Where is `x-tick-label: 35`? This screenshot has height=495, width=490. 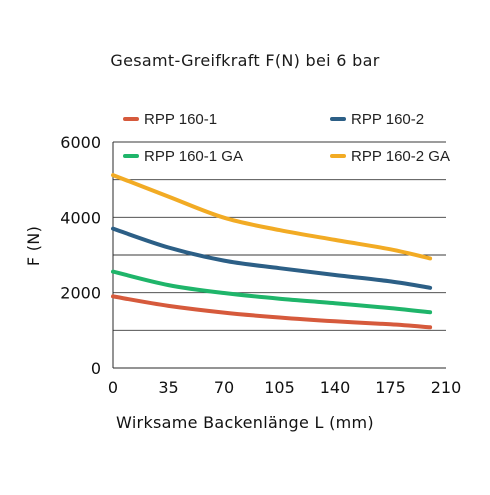
x-tick-label: 35 is located at coordinates (168, 387).